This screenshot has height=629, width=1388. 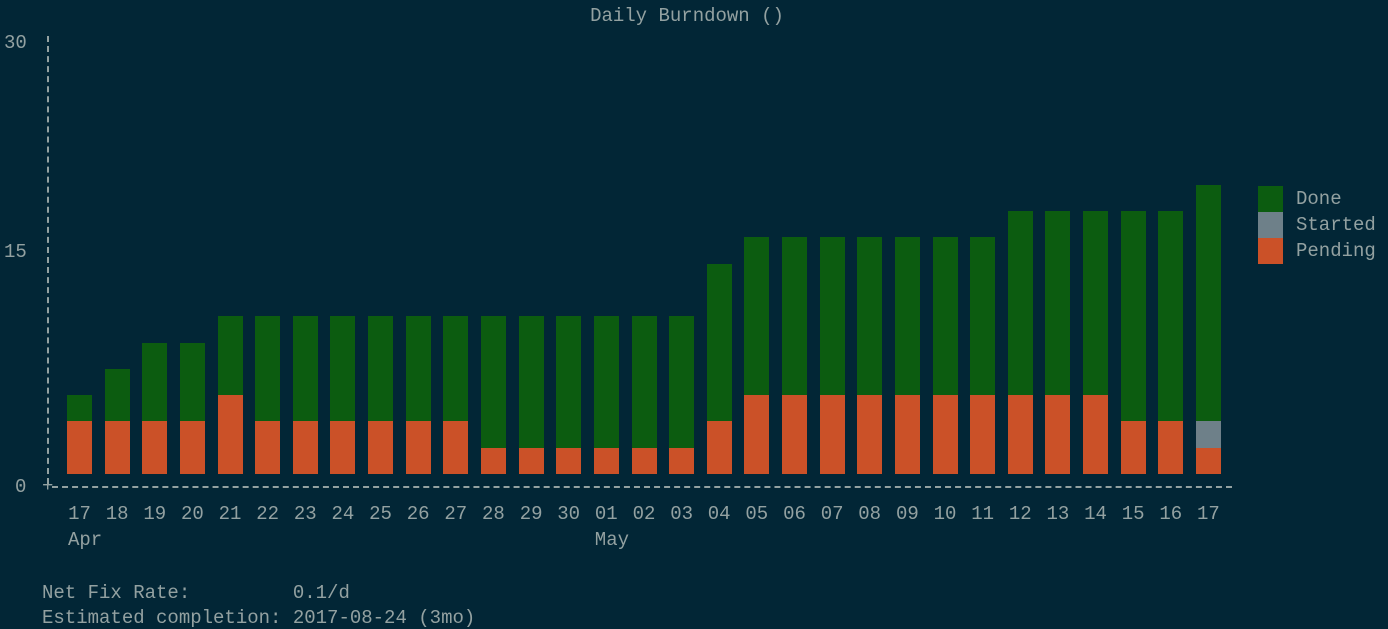 I want to click on month-label: May, so click(x=612, y=540).